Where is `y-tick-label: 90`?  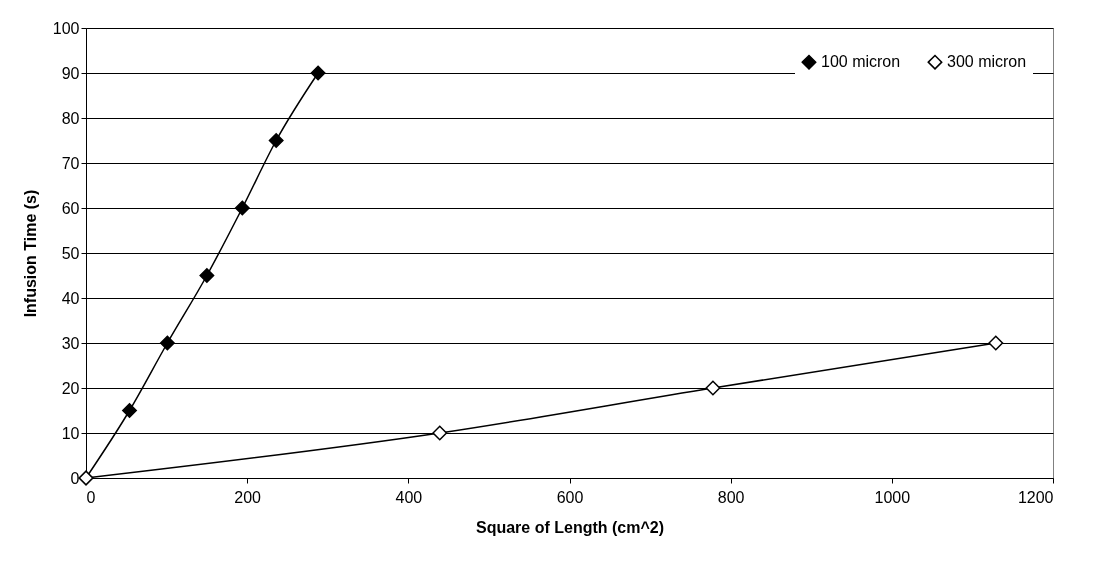
y-tick-label: 90 is located at coordinates (70, 73).